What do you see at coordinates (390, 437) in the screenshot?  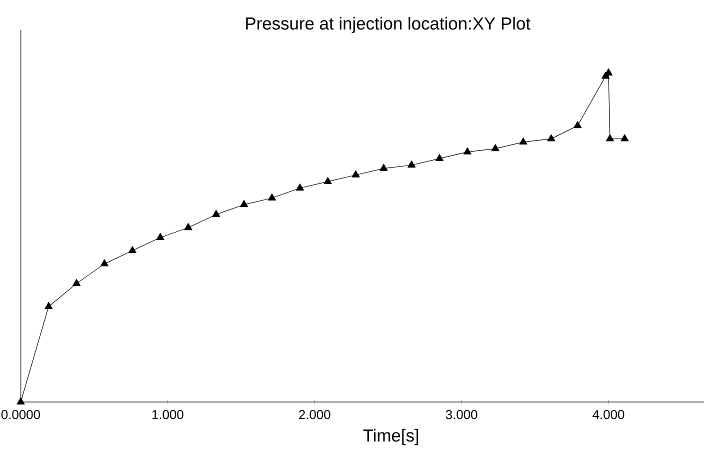 I see `x-axis-title: Time[s]` at bounding box center [390, 437].